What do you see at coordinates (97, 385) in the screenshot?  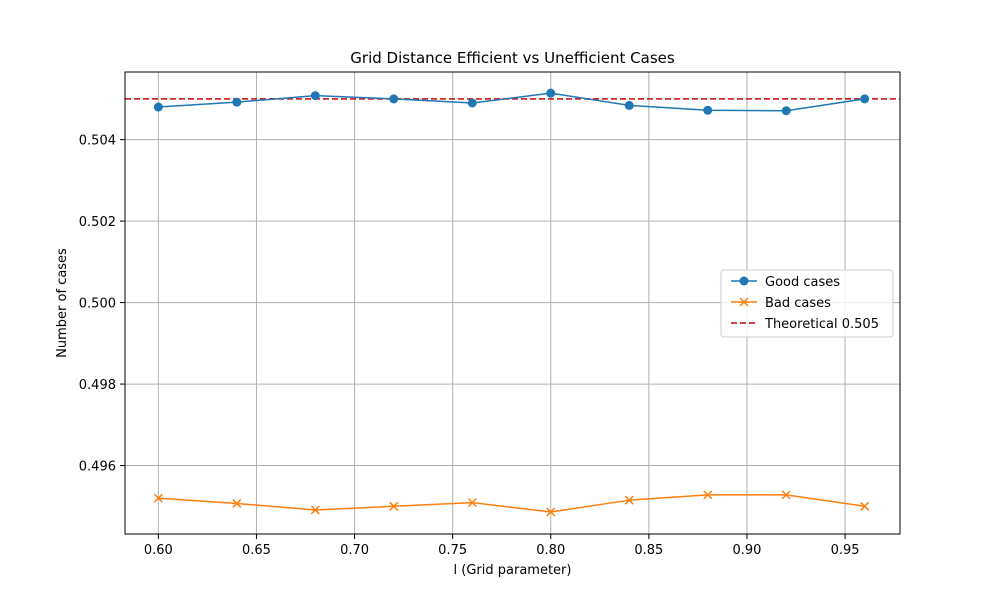 I see `y-tick-label: 0.498` at bounding box center [97, 385].